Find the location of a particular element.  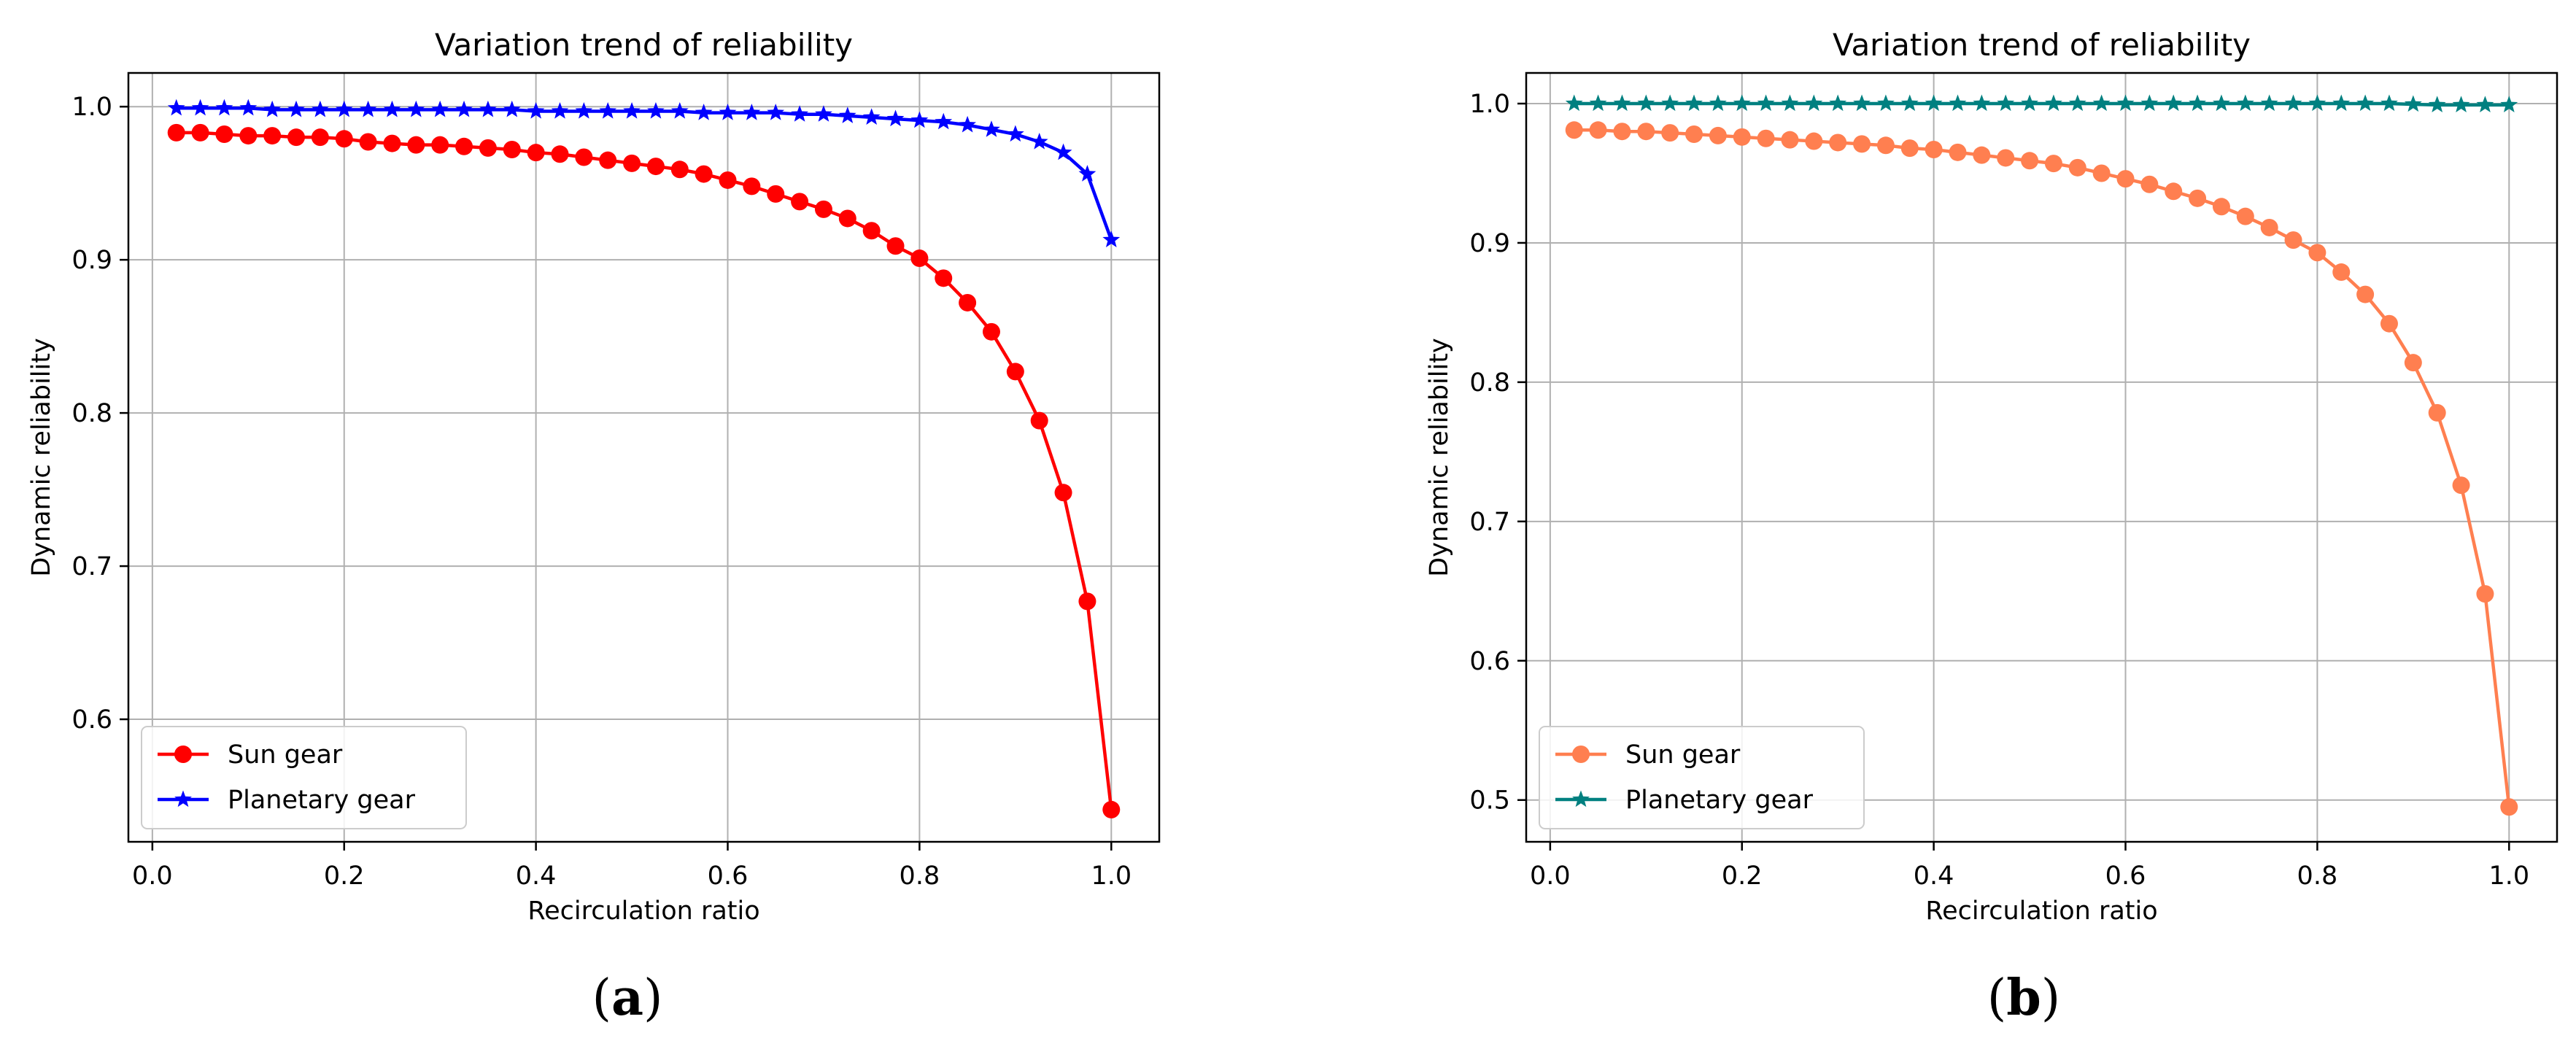

x-tick-label: 1.0 is located at coordinates (2508, 876).